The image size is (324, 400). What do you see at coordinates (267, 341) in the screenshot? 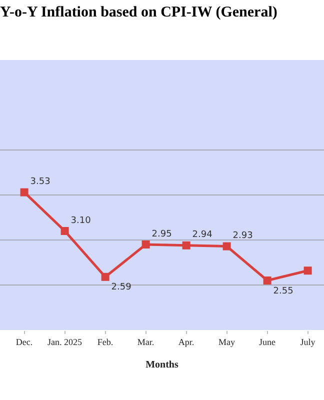
I see `x-tick-label: June` at bounding box center [267, 341].